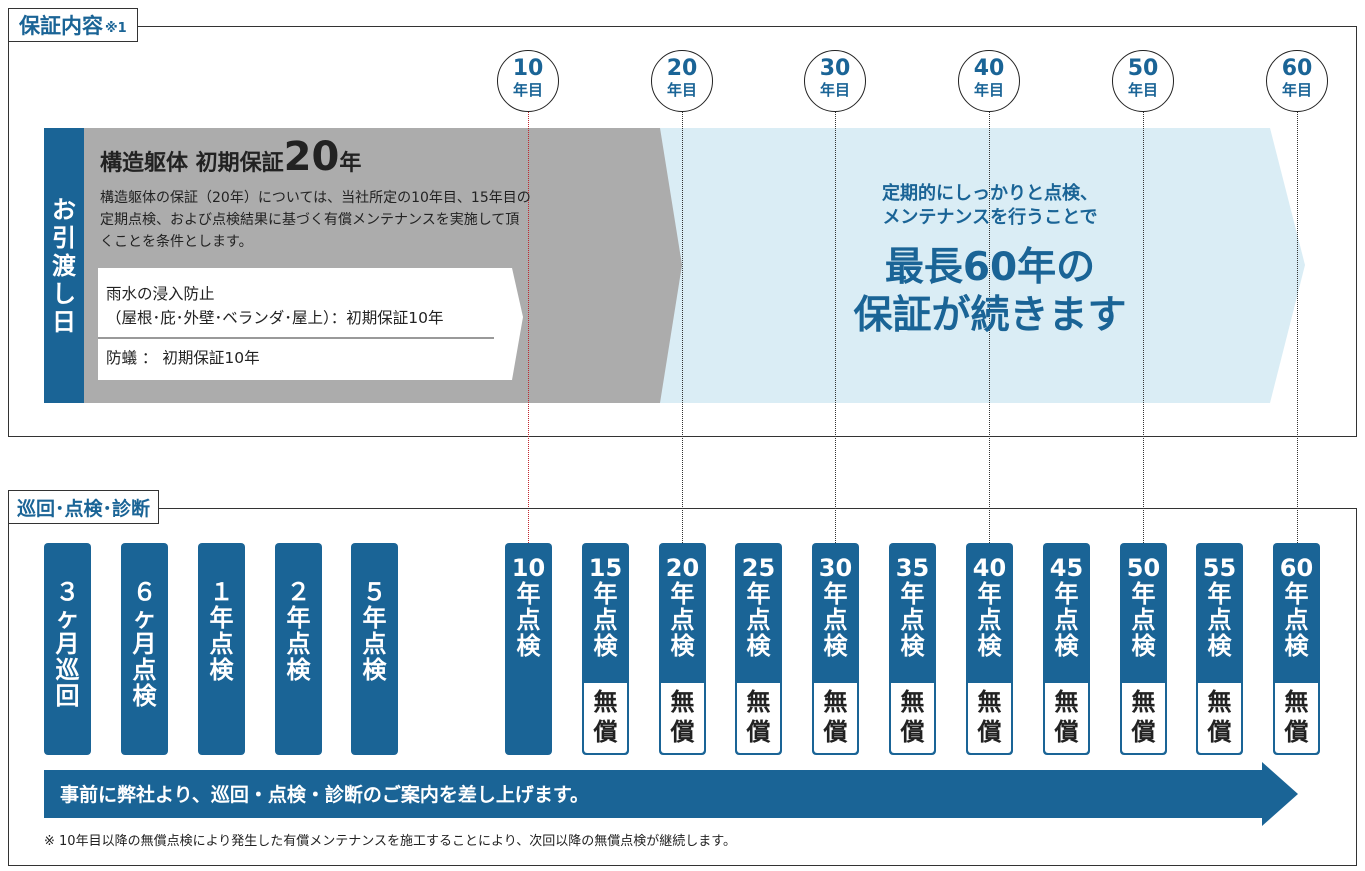  I want to click on inspection-label-char: 35, so click(912, 568).